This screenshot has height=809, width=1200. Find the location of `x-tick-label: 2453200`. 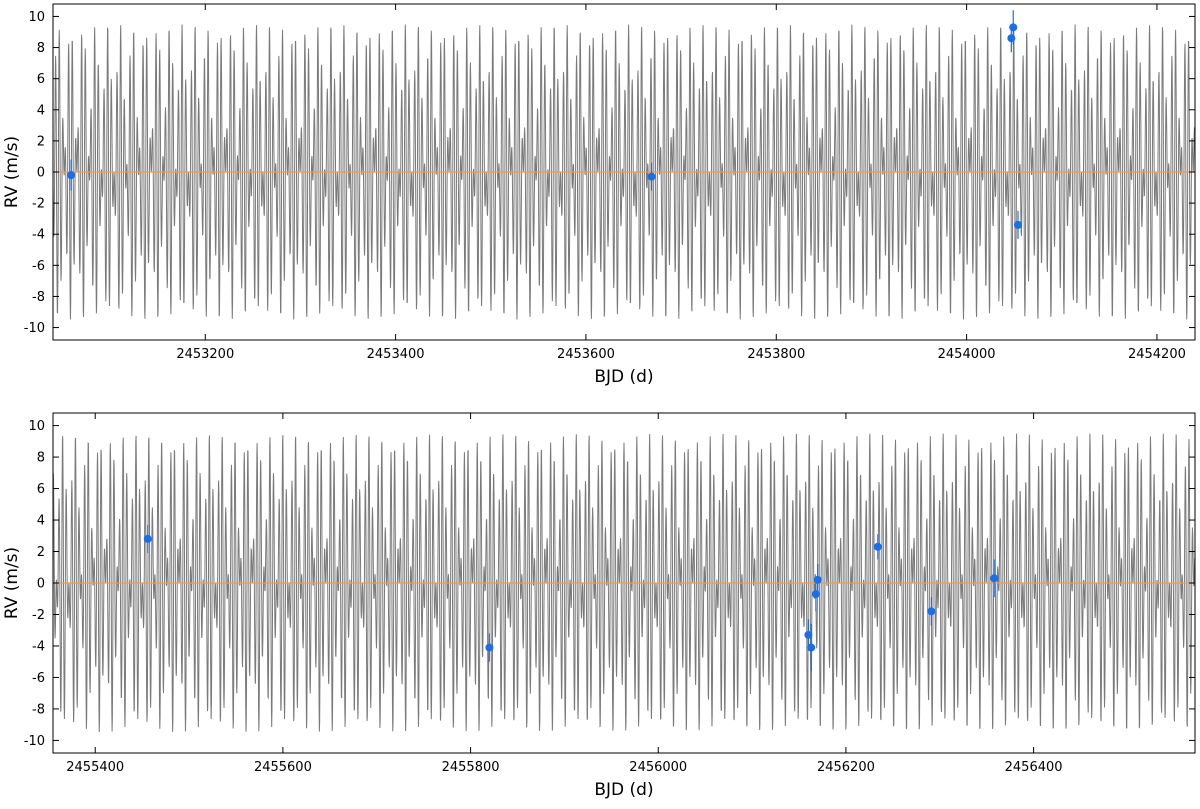

x-tick-label: 2453200 is located at coordinates (205, 354).